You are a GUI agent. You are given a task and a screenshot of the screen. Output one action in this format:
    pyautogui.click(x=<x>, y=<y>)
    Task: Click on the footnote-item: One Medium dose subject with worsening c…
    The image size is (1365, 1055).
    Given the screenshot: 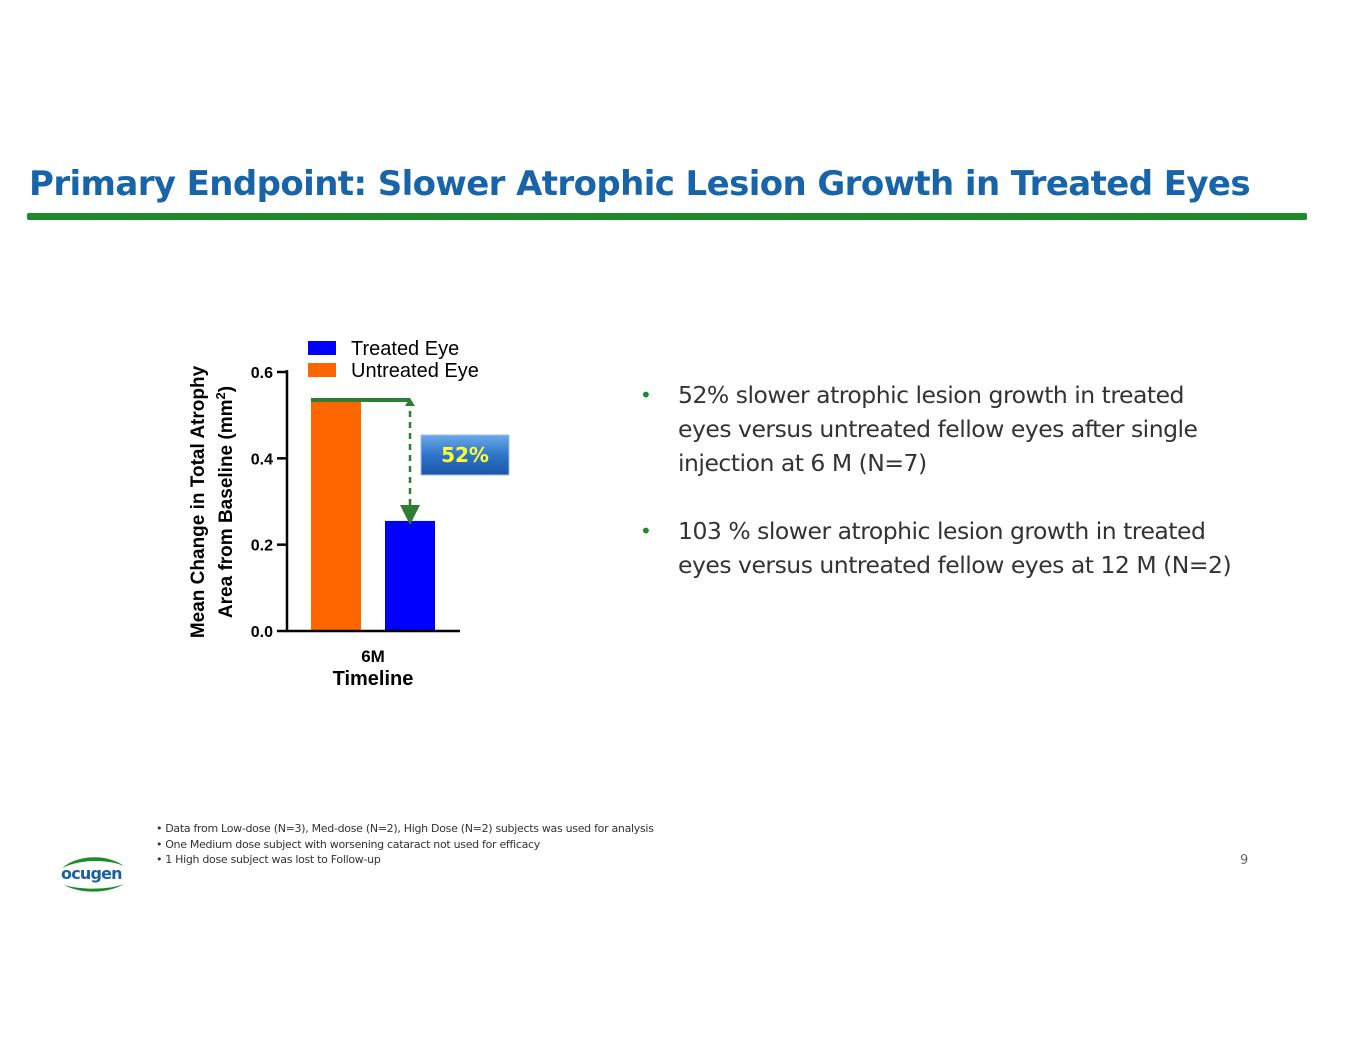 What is the action you would take?
    pyautogui.click(x=405, y=845)
    